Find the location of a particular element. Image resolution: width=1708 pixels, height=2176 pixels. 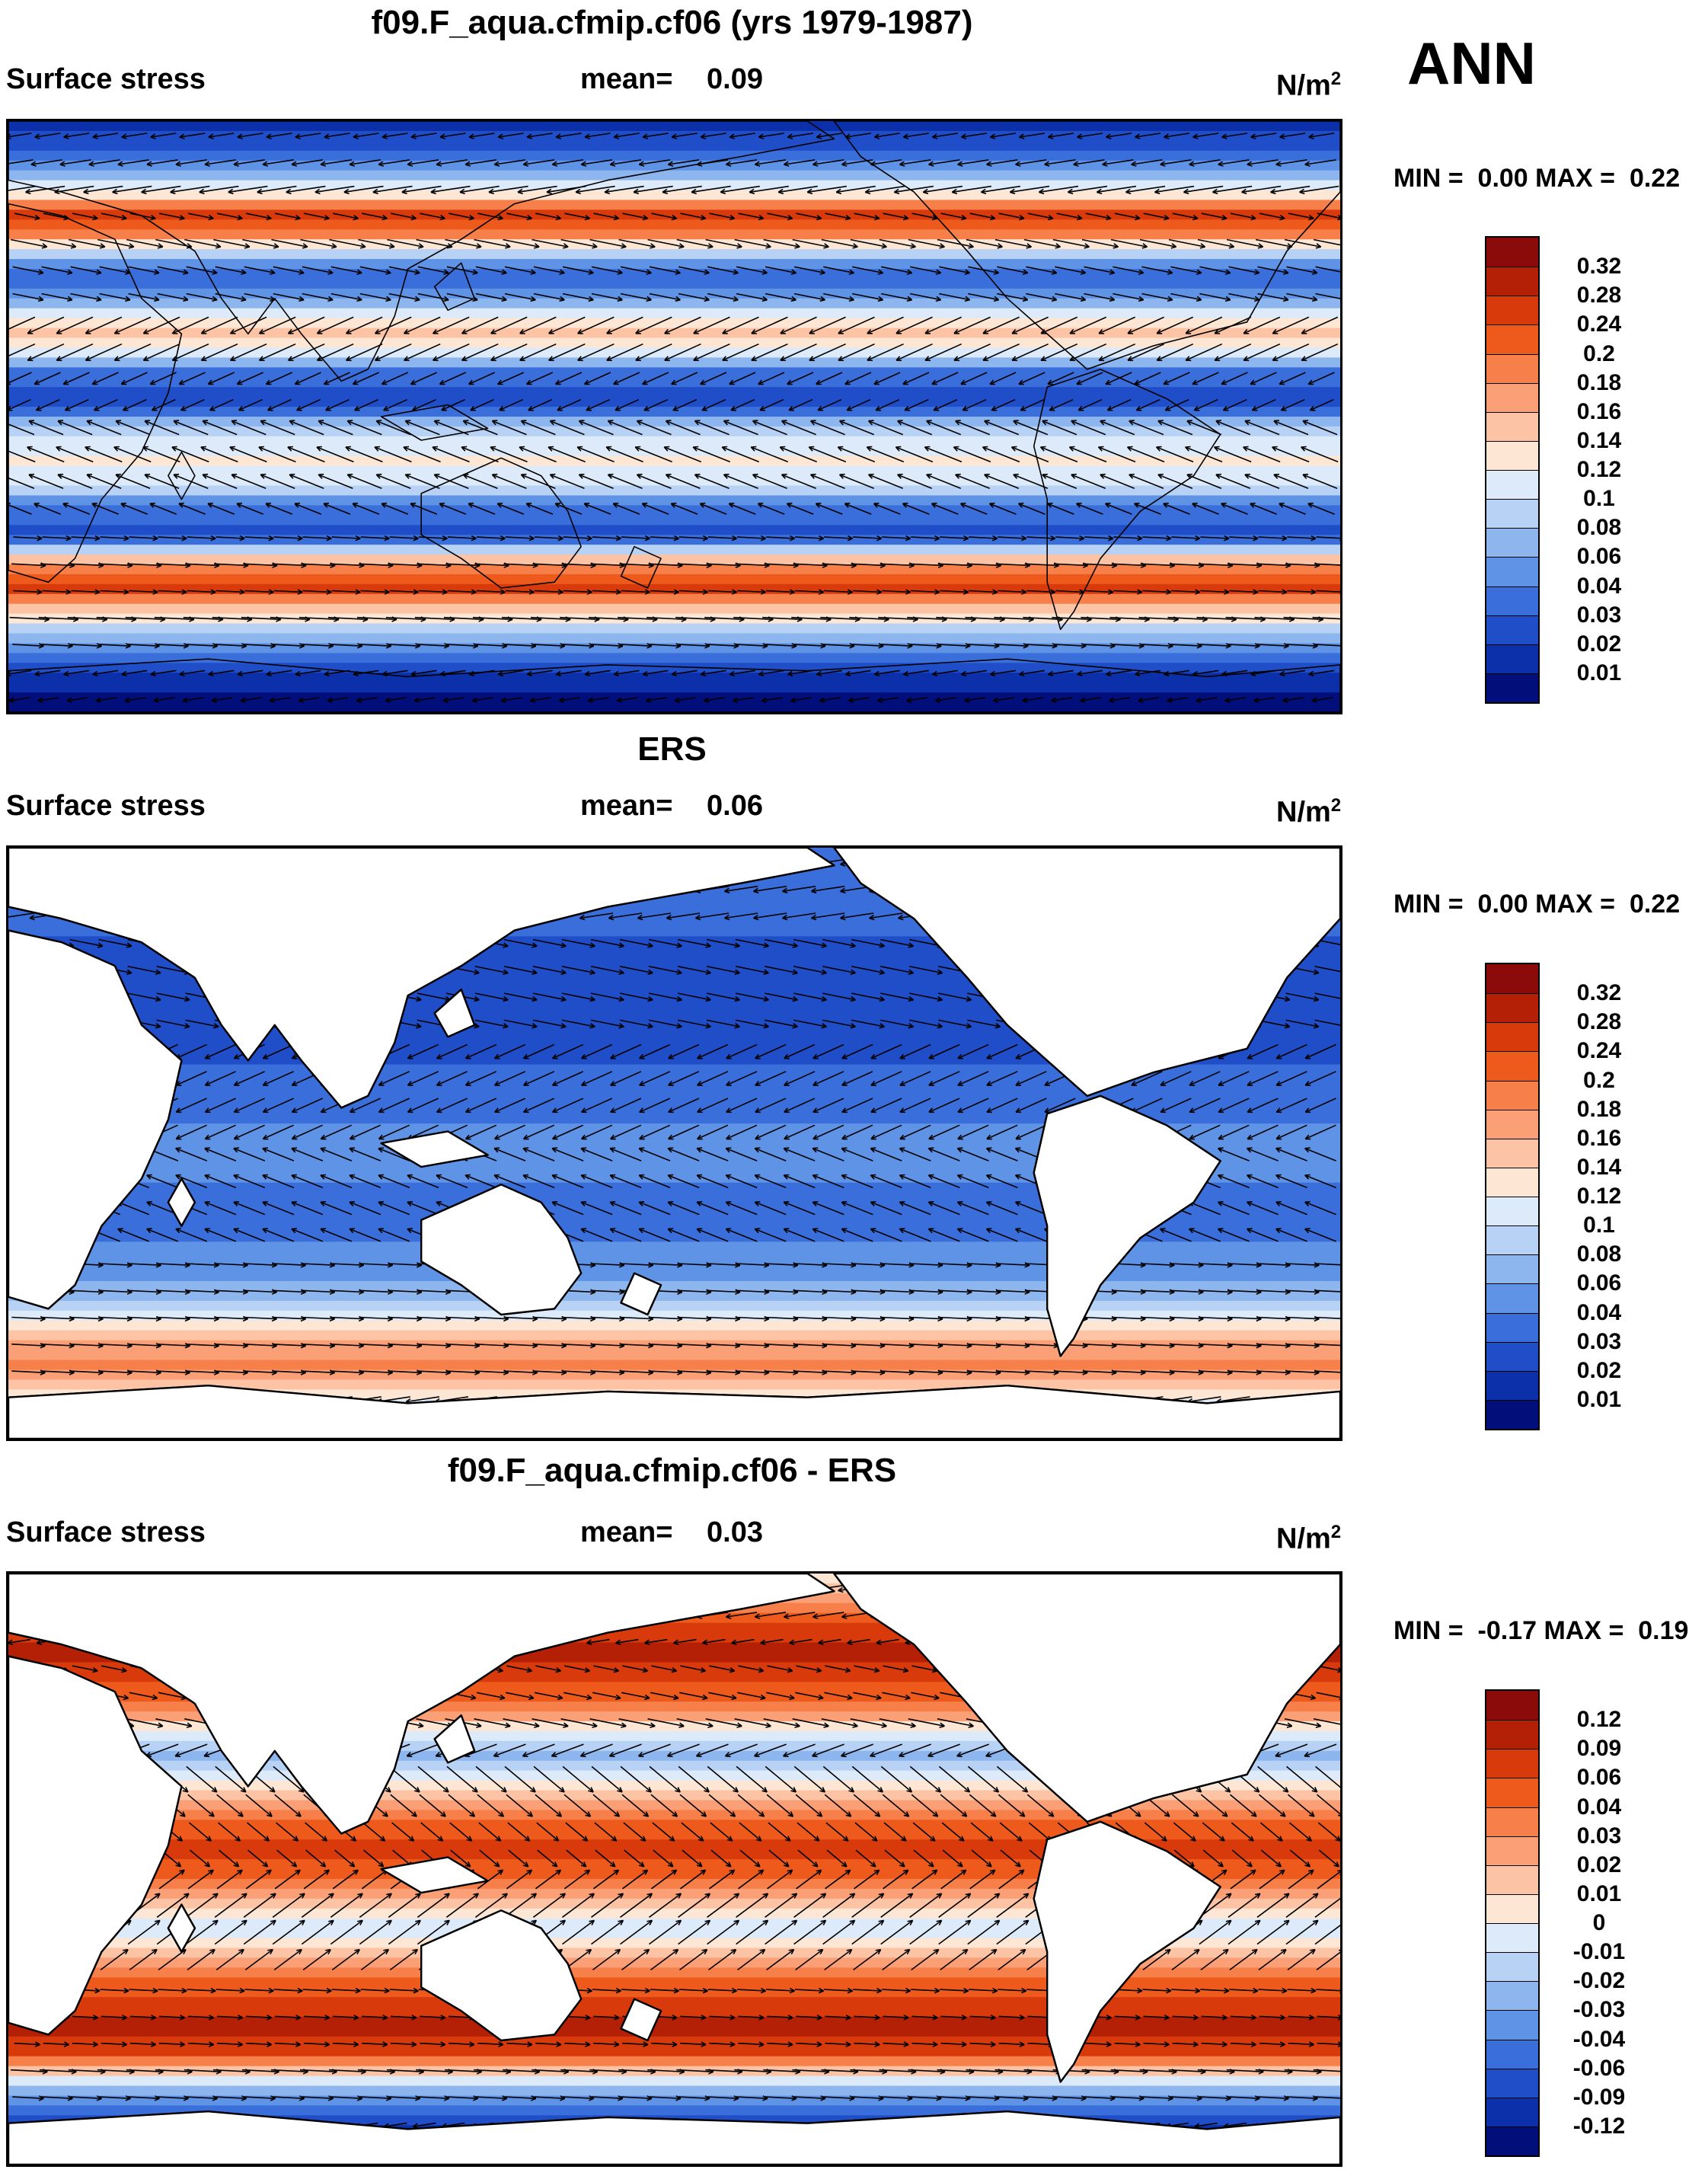

coastline is located at coordinates (95, 393).